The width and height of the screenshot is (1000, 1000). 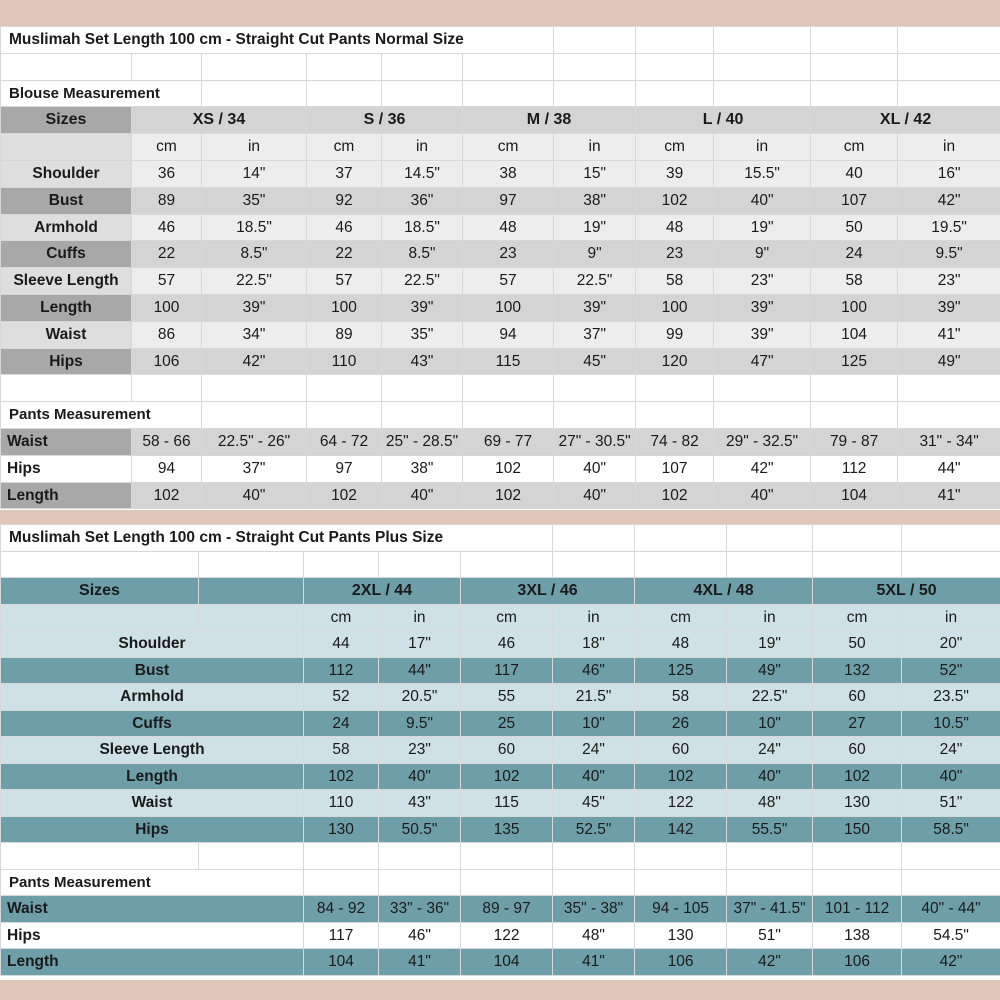 I want to click on value-in: 34", so click(x=254, y=334).